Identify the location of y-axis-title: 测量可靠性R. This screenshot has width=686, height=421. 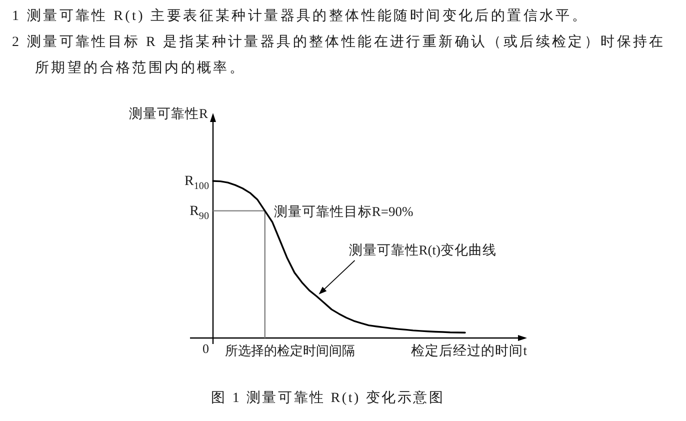
(168, 113).